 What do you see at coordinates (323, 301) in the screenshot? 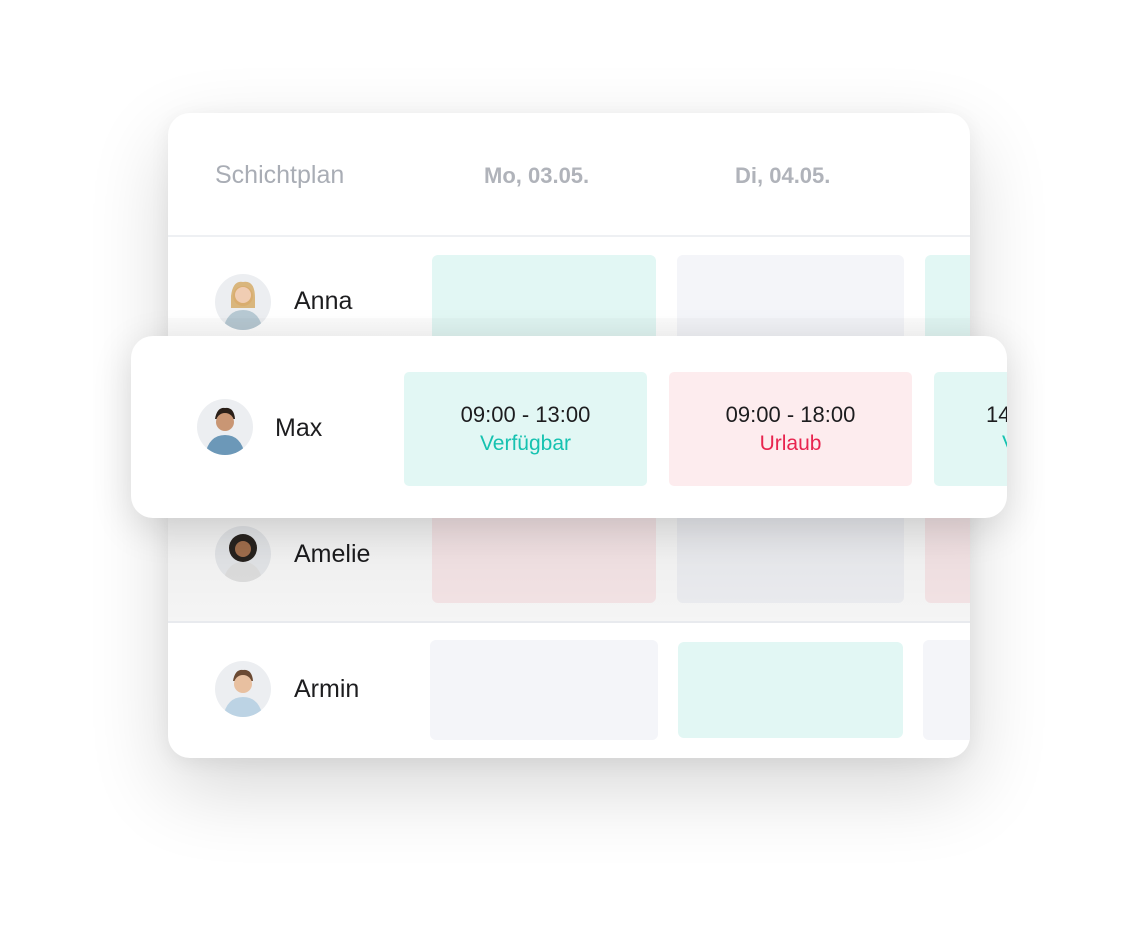
I see `employee-name: Anna` at bounding box center [323, 301].